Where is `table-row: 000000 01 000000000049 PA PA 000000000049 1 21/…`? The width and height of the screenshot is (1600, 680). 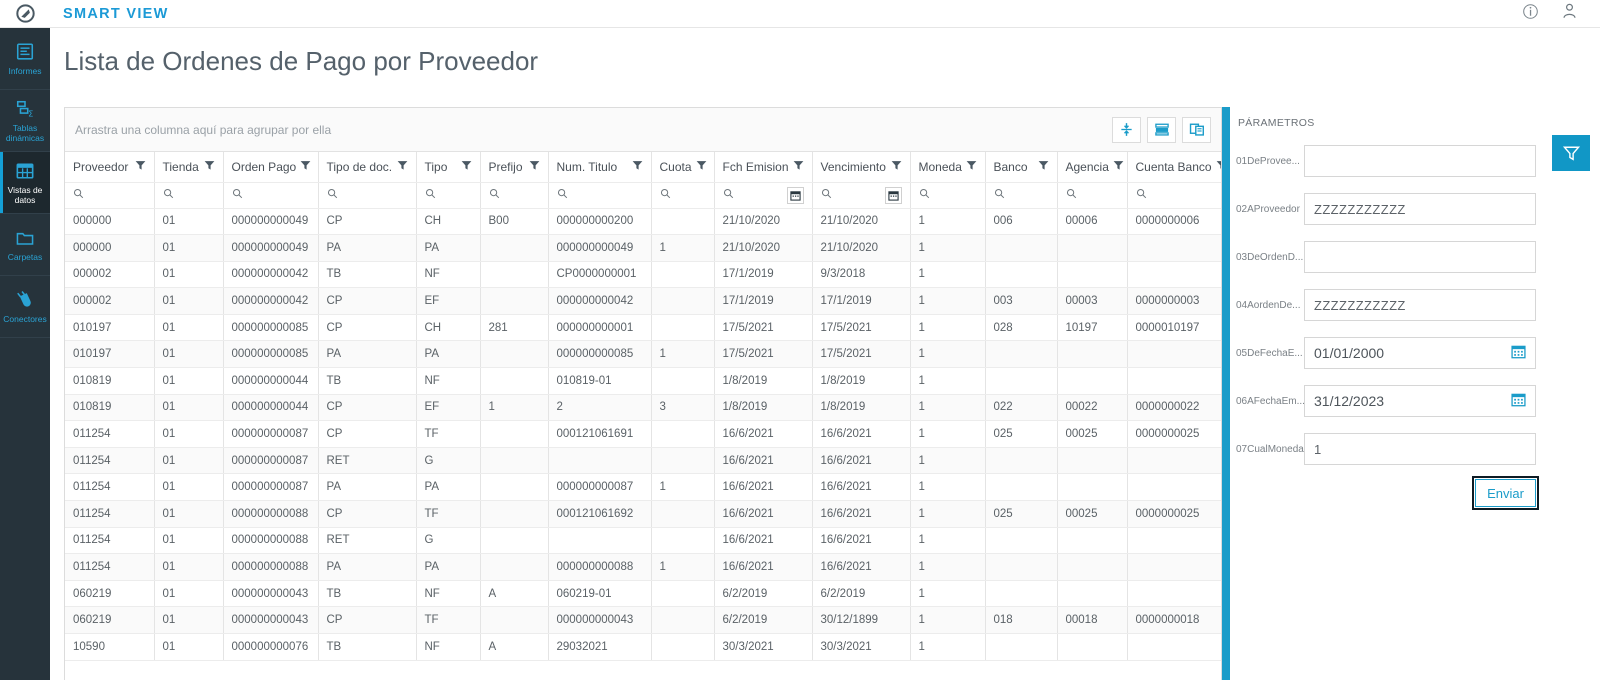 table-row: 000000 01 000000000049 PA PA 000000000049 1 21/… is located at coordinates (643, 248).